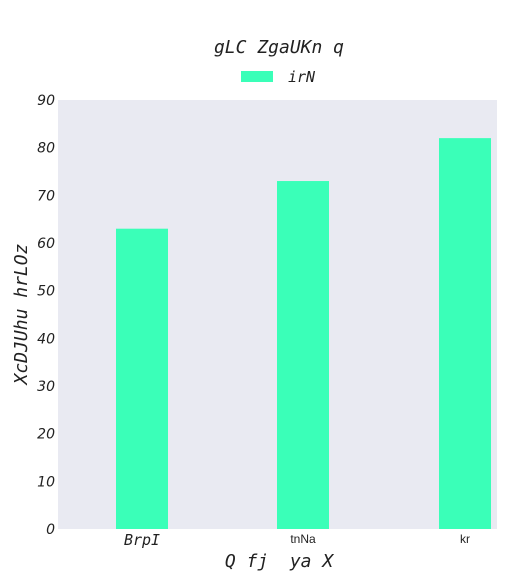 The height and width of the screenshot is (584, 511). I want to click on chart-title: gLC ZgaUKn q, so click(279, 47).